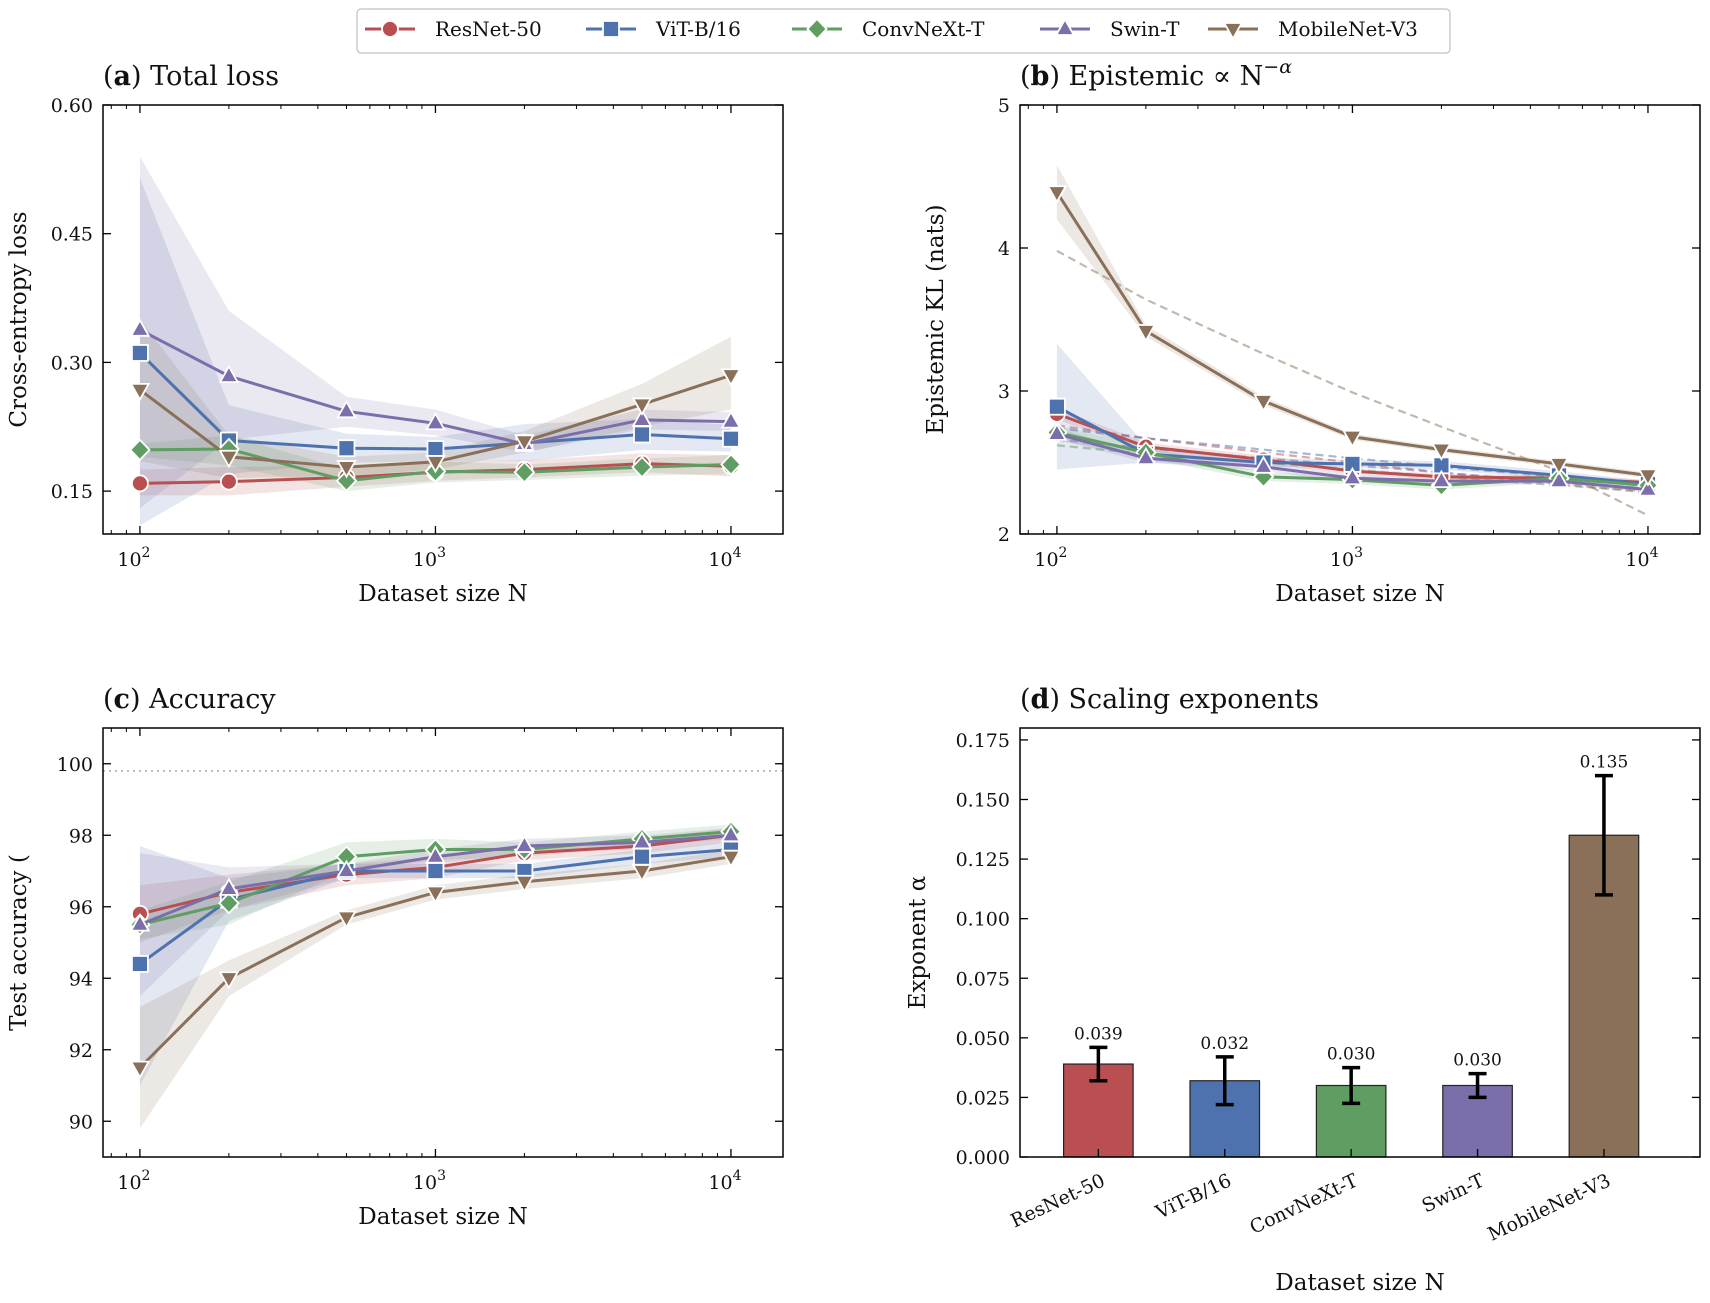 Image resolution: width=1710 pixels, height=1303 pixels. What do you see at coordinates (81, 1051) in the screenshot?
I see `y-tick-label: 92` at bounding box center [81, 1051].